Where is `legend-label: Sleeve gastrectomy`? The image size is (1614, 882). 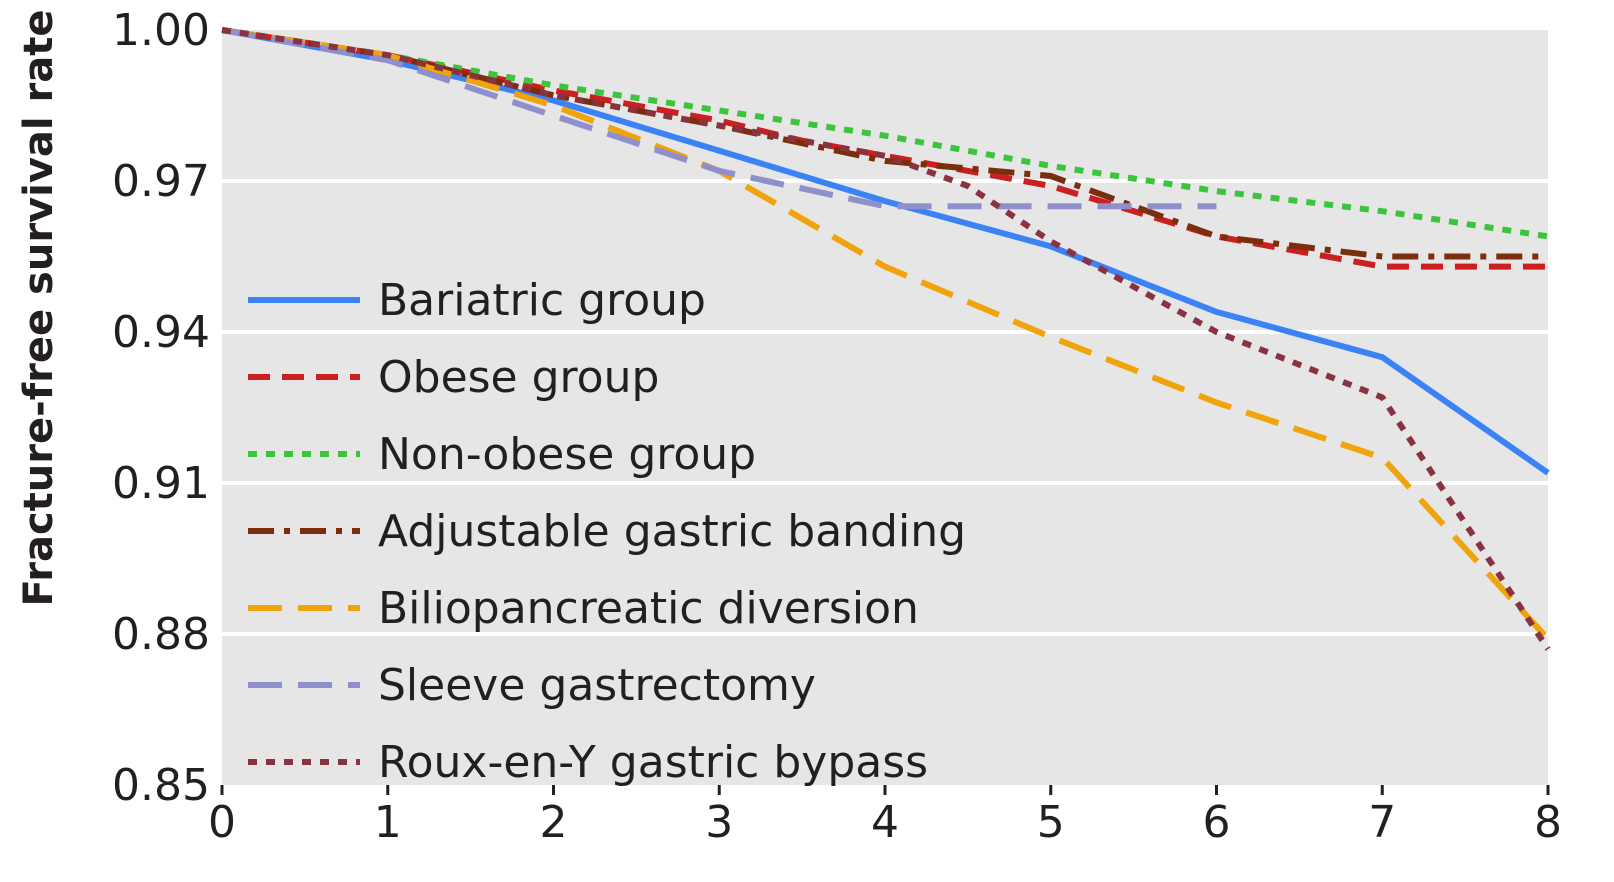
legend-label: Sleeve gastrectomy is located at coordinates (597, 685).